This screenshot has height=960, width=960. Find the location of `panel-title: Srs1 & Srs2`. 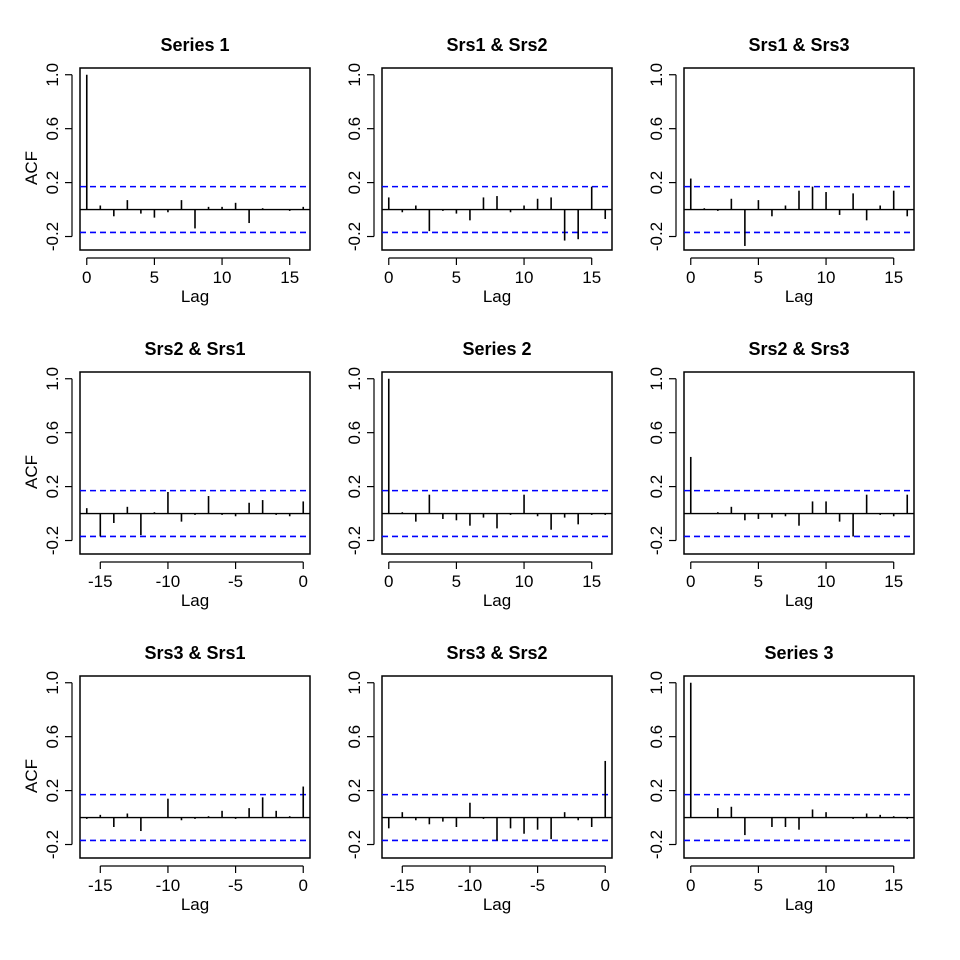

panel-title: Srs1 & Srs2 is located at coordinates (496, 45).